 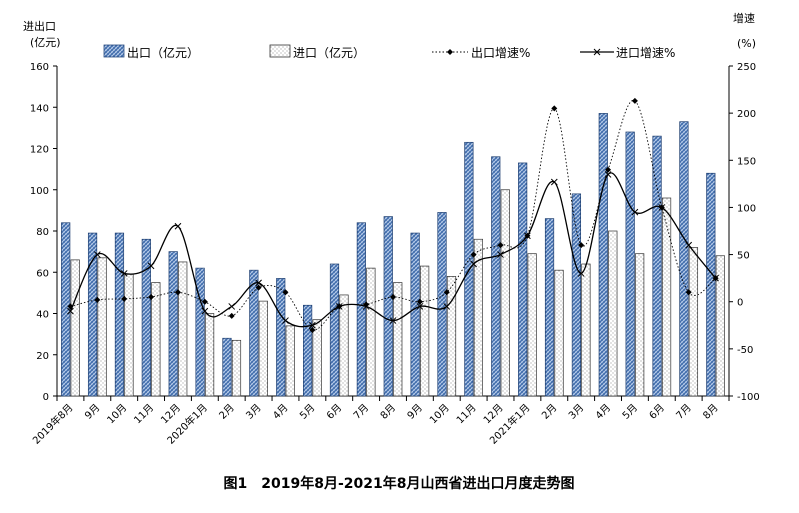 I want to click on left-tick-label: 120, so click(x=39, y=150).